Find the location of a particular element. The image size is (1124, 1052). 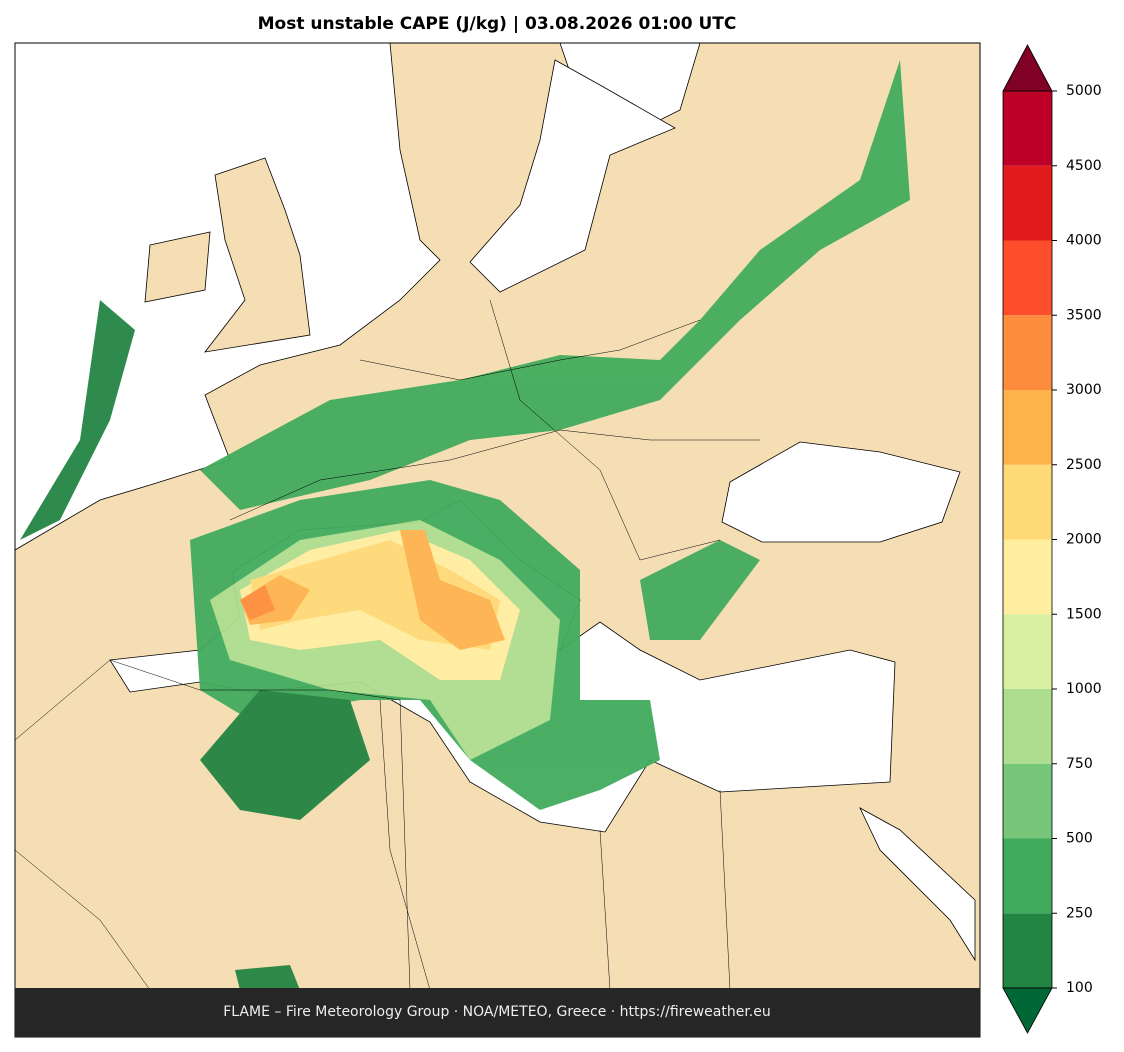

colorbar-under is located at coordinates (1027, 1010).